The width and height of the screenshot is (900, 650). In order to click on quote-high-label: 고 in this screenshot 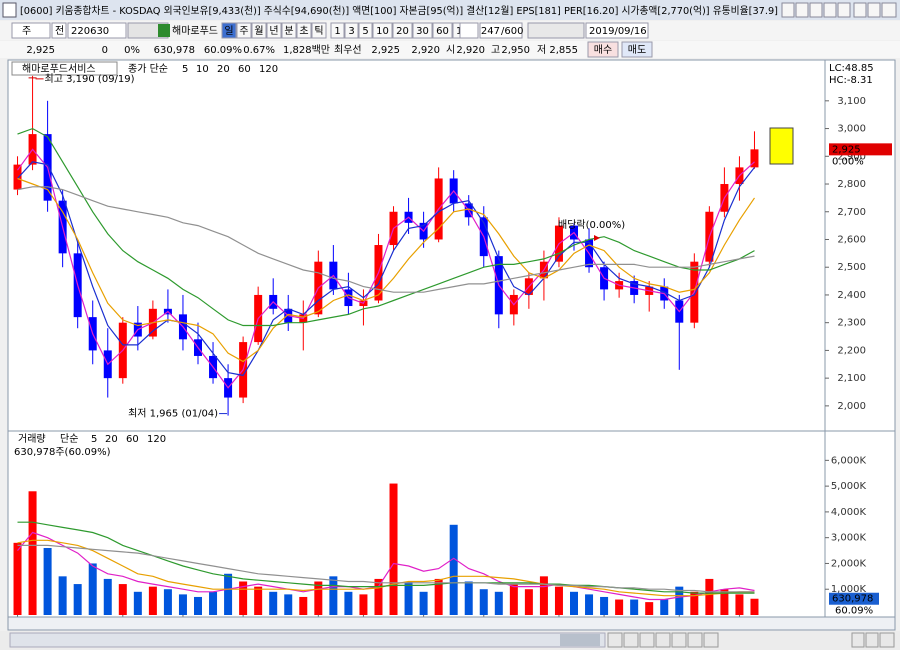, I will do `click(495, 50)`.